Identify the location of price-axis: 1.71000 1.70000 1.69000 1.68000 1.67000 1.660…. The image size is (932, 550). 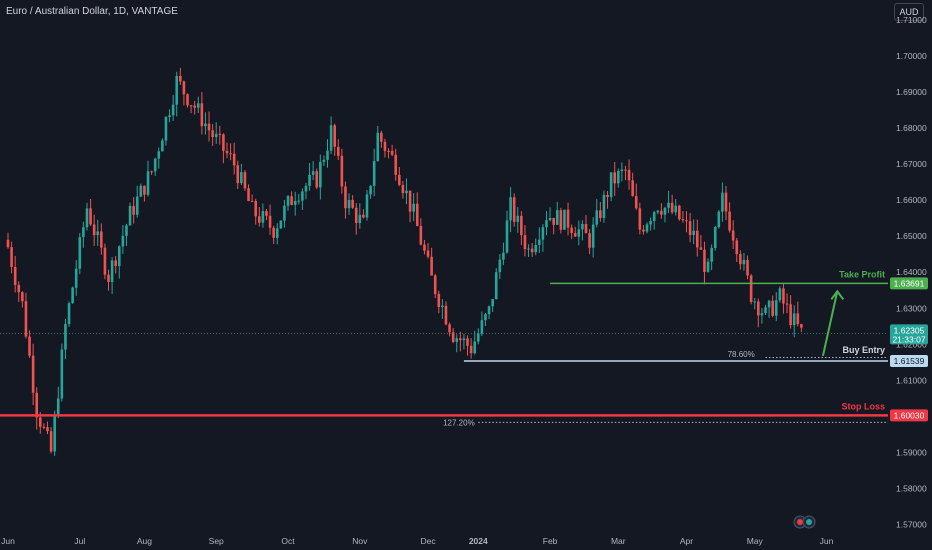
(911, 272).